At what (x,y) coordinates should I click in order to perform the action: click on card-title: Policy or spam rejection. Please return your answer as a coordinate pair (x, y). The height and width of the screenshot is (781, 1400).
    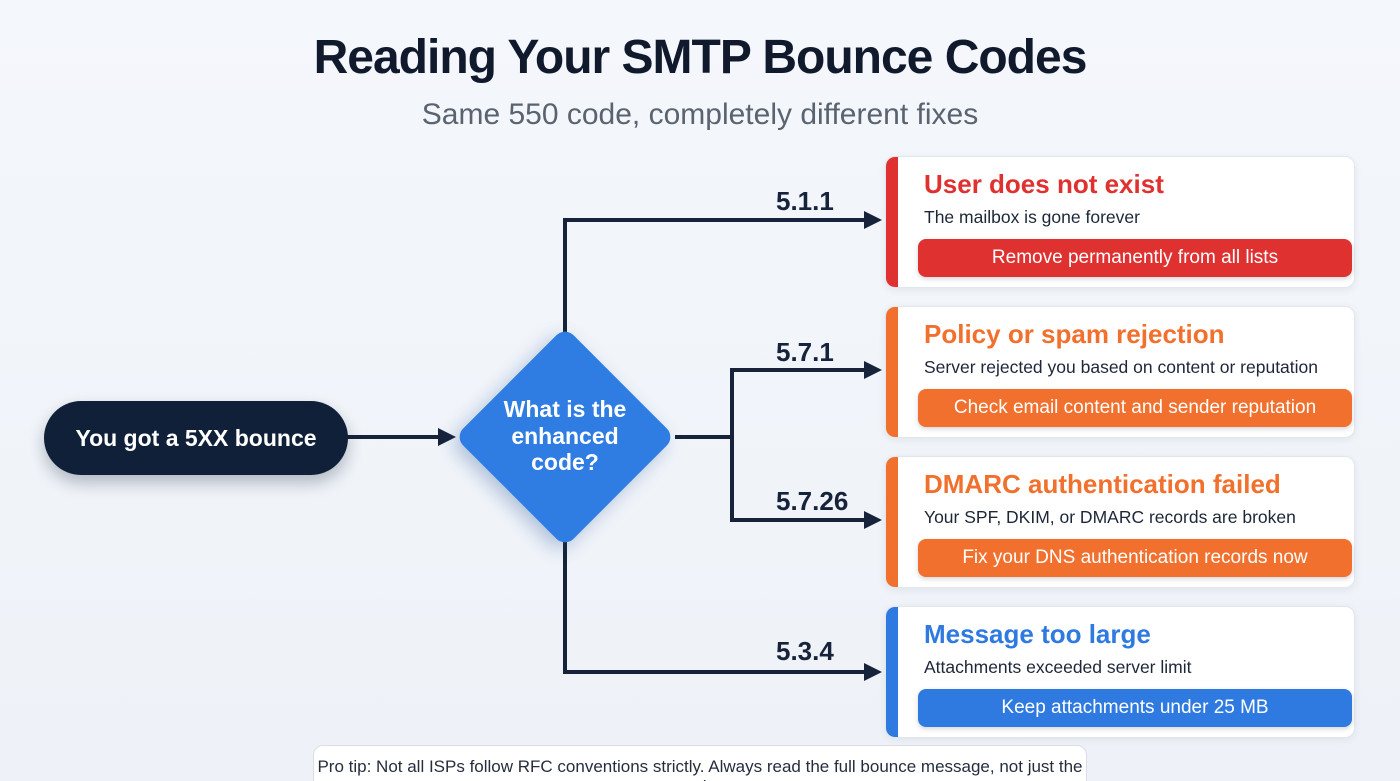
    Looking at the image, I should click on (1074, 334).